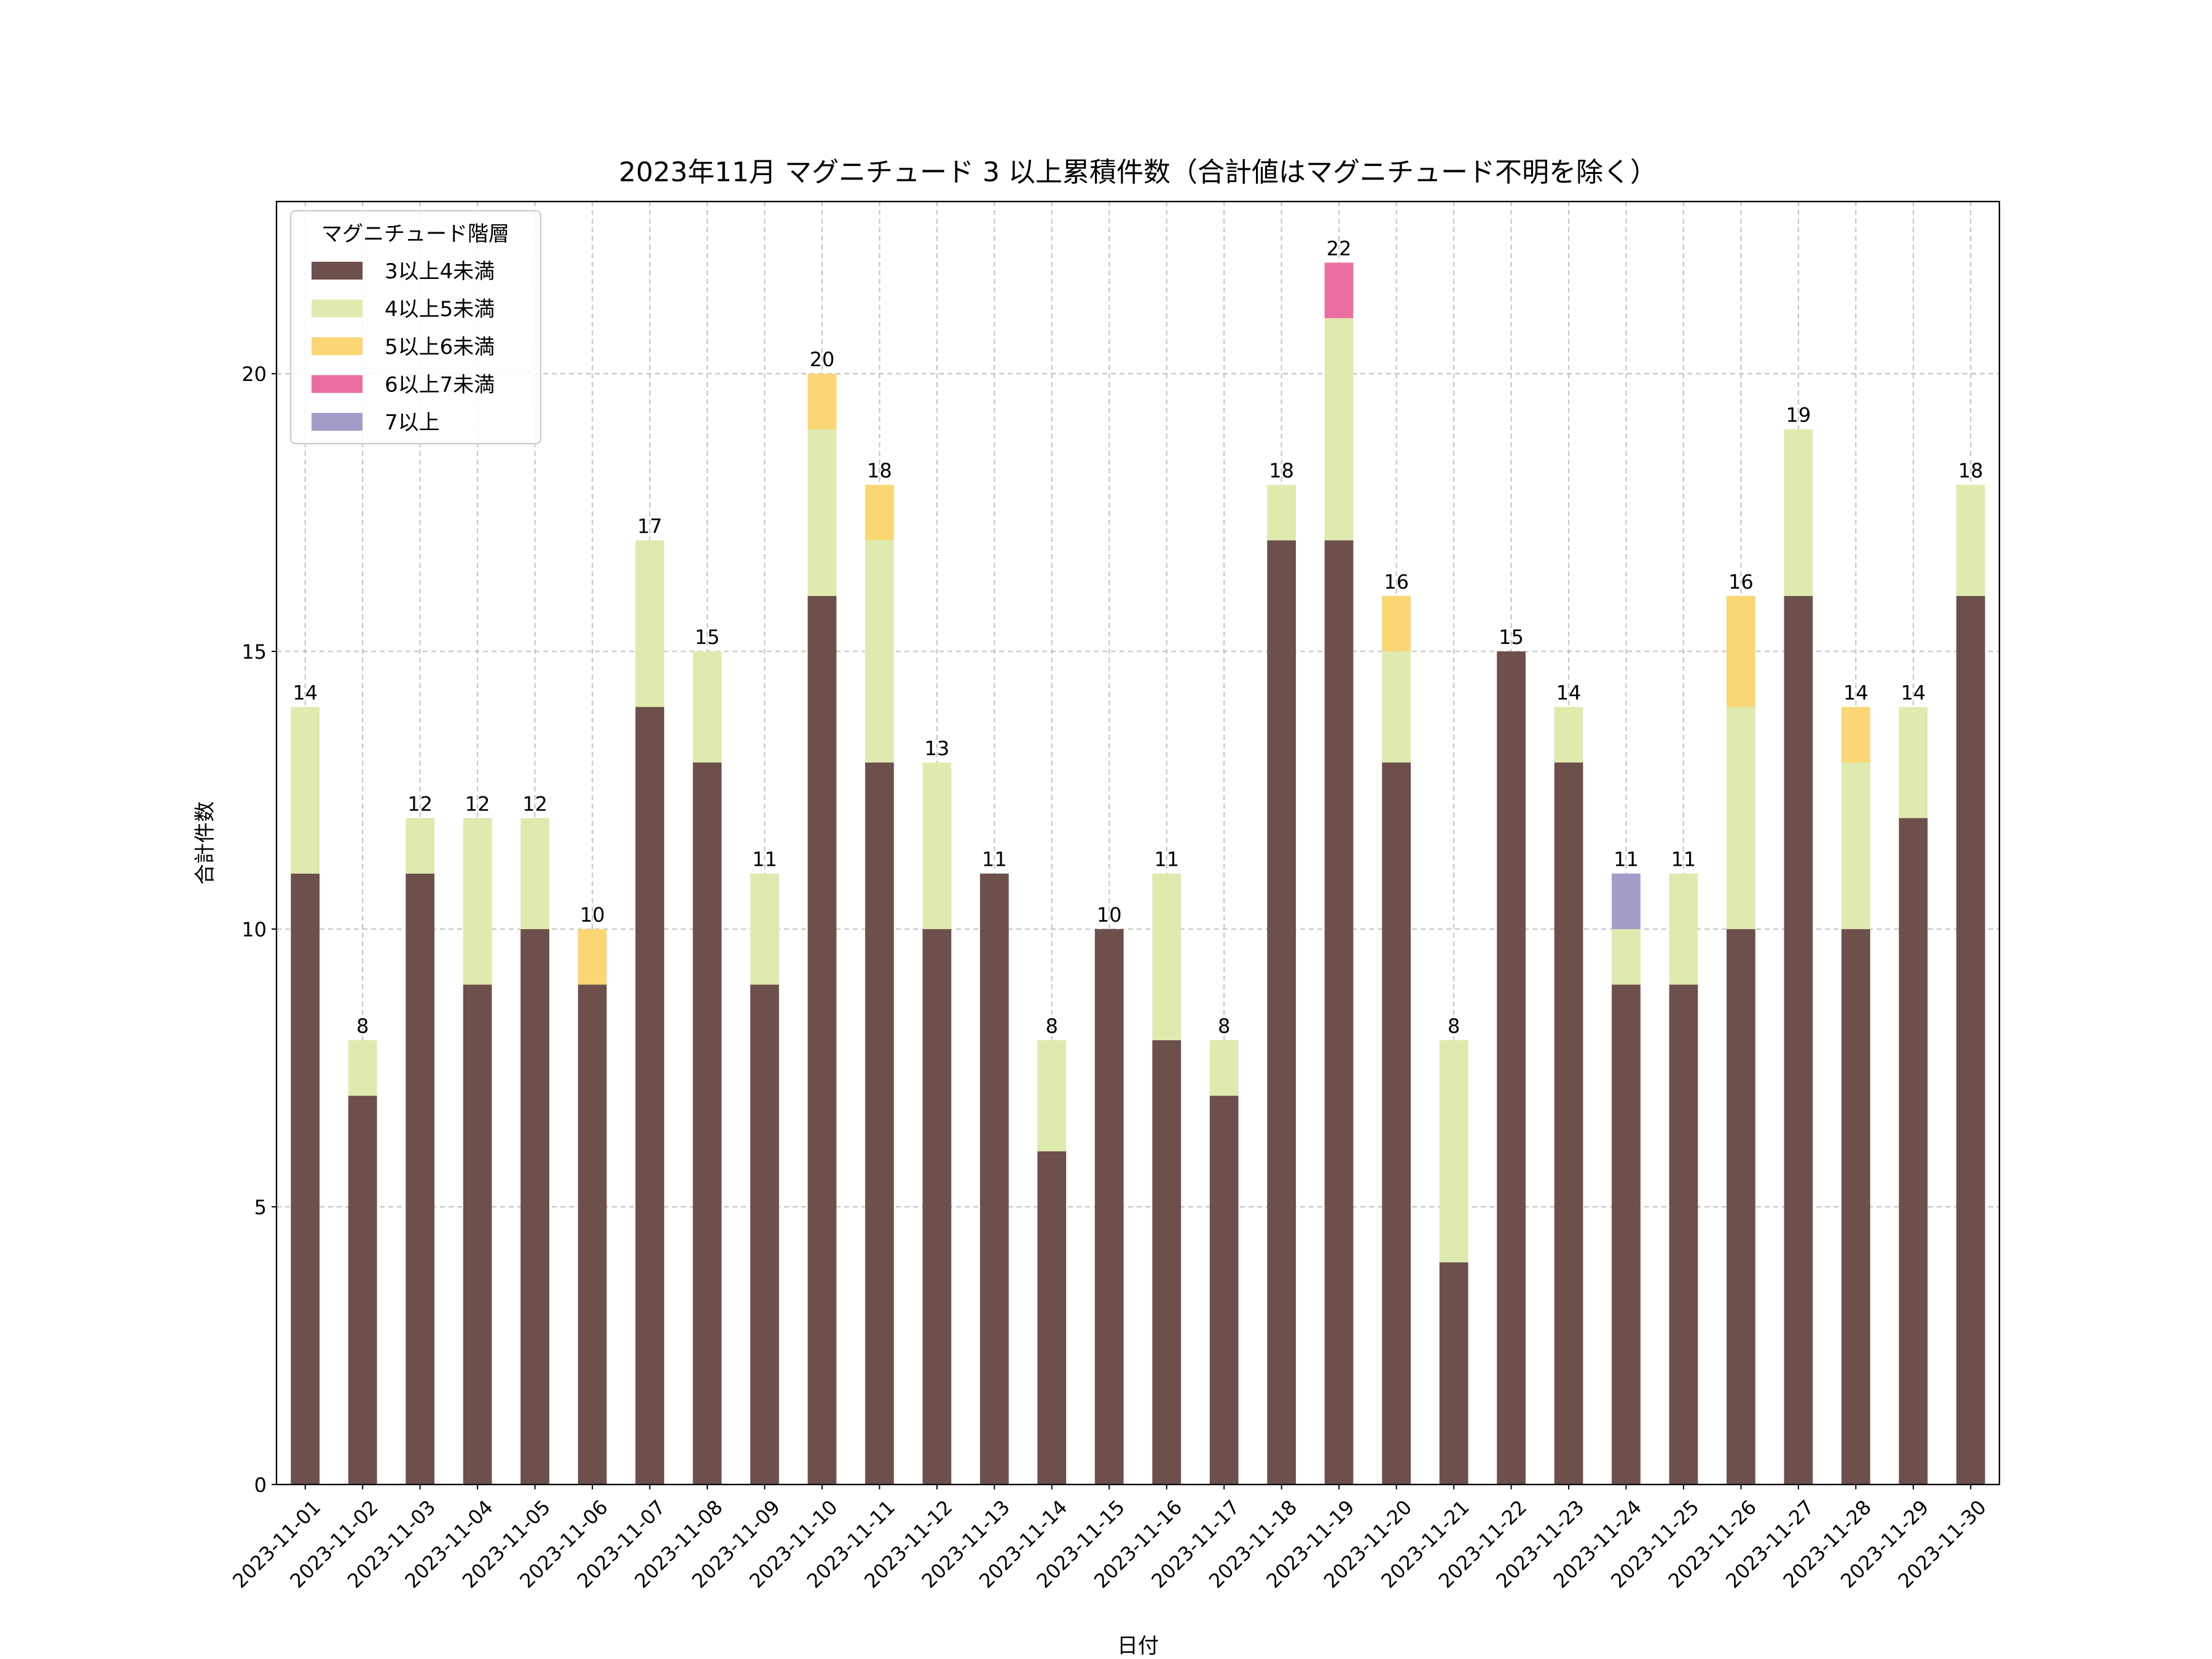 The image size is (2212, 1659). I want to click on y-tick-label: 5, so click(260, 1207).